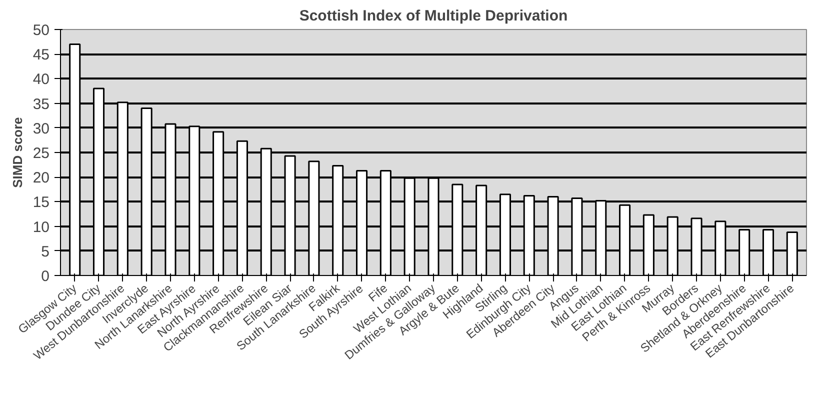 Image resolution: width=826 pixels, height=410 pixels. I want to click on y-tick-label: 15, so click(41, 203).